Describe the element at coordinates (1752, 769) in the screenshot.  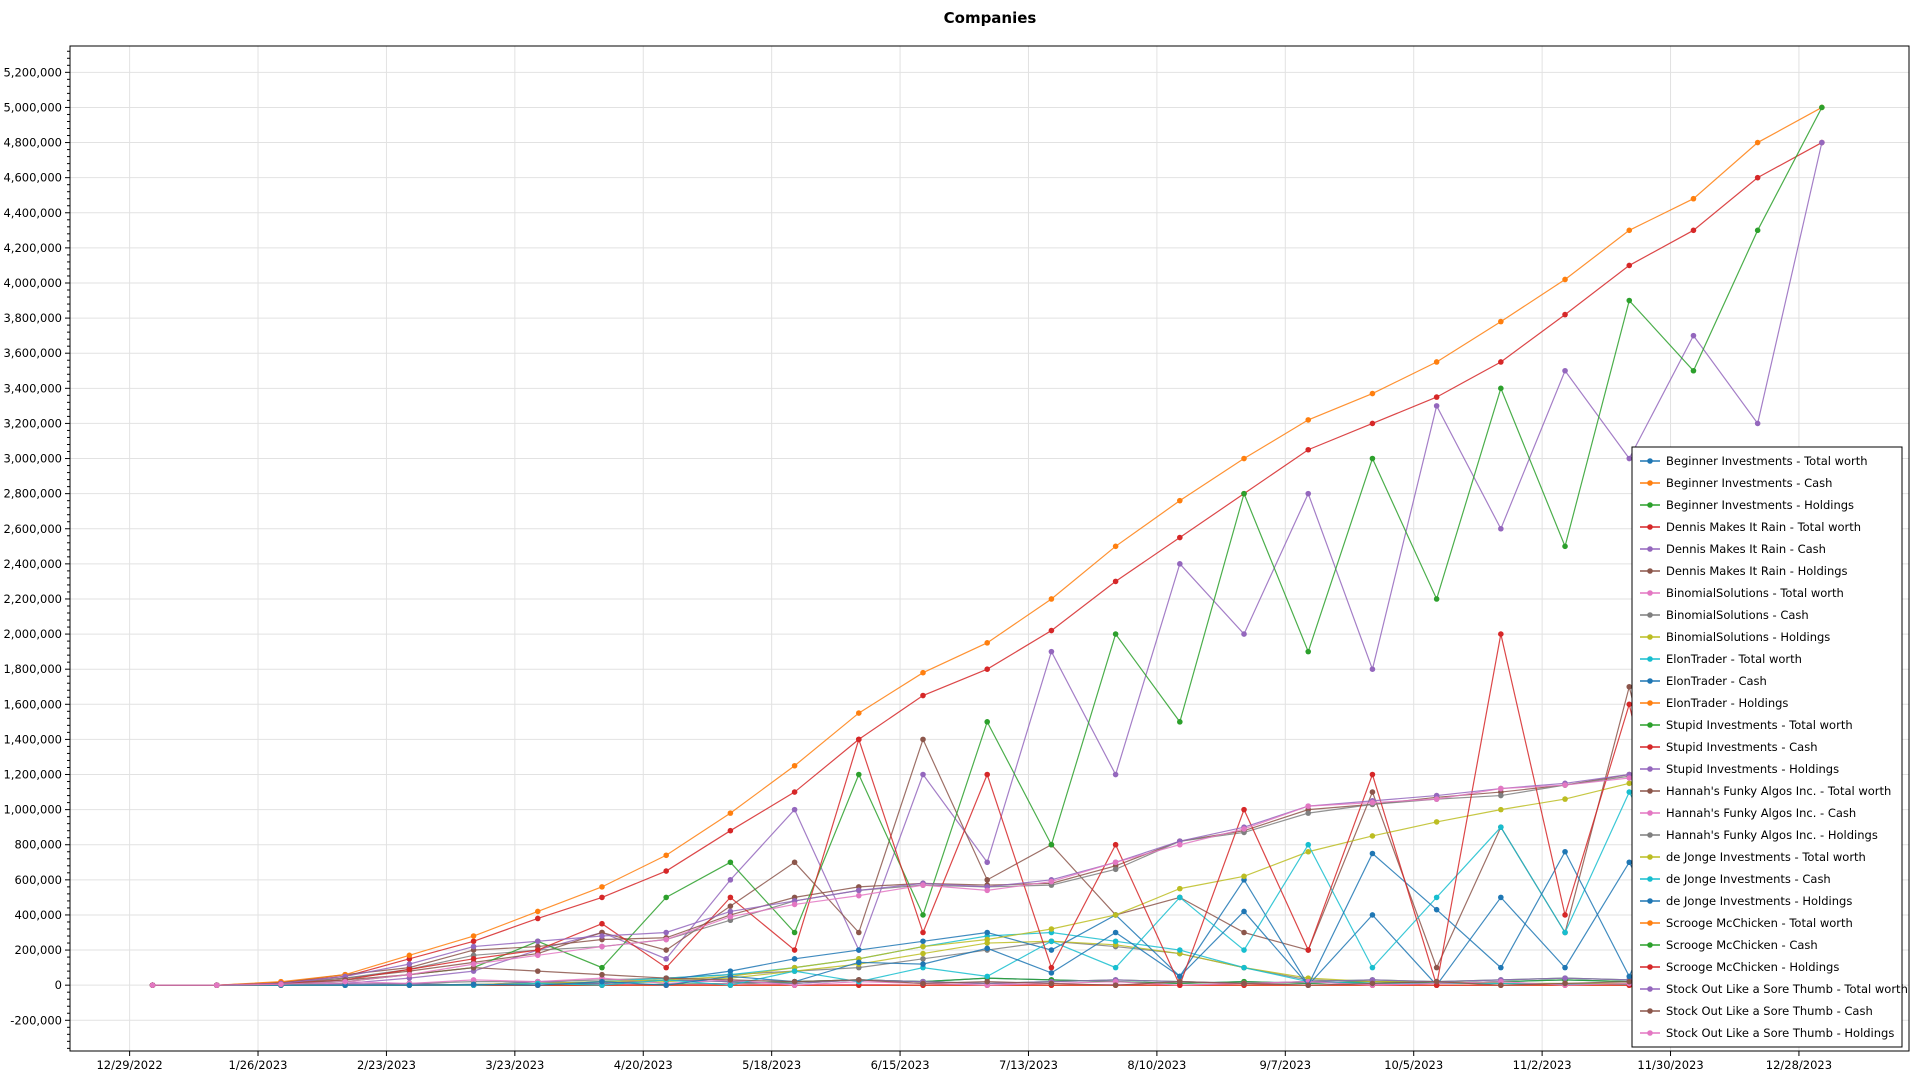
I see `legend-label: Stupid Investments - Holdings` at that location.